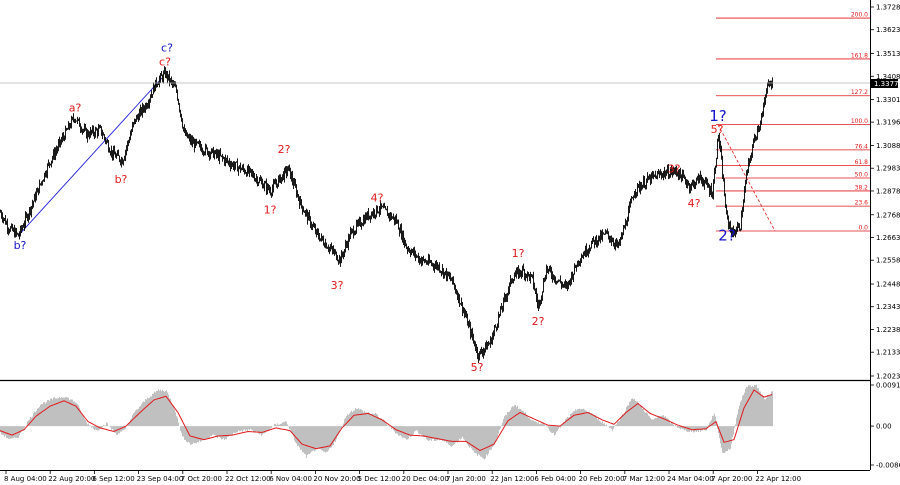  I want to click on price-tick-label: 1.2023, so click(888, 377).